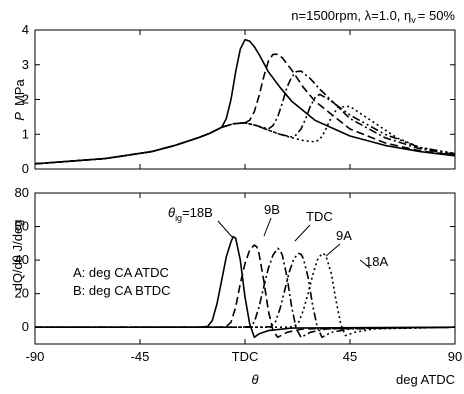  I want to click on bottom-x-ticks: -90 -45 TDC 45 90, so click(244, 356).